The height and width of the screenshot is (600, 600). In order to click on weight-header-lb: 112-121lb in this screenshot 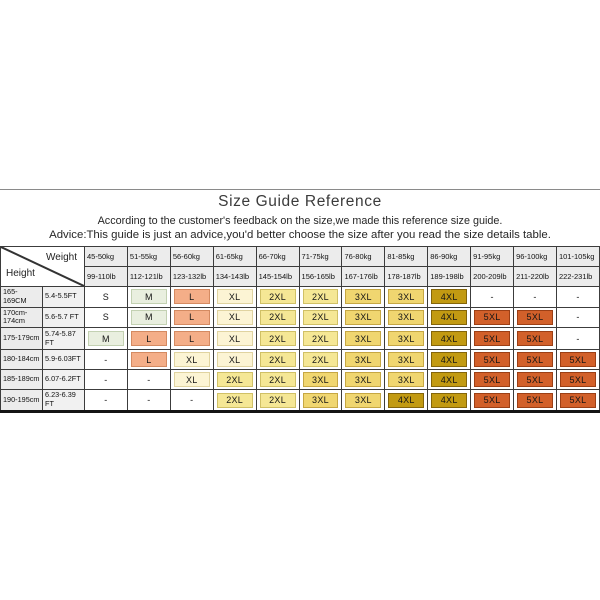, I will do `click(148, 276)`.